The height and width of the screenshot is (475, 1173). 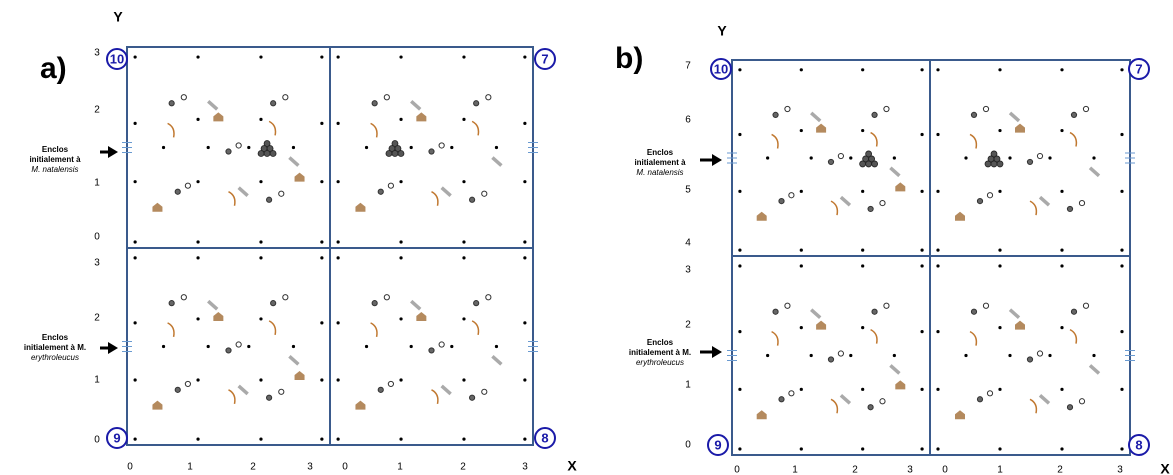 I want to click on annotation-line: initialement à M., so click(x=660, y=352).